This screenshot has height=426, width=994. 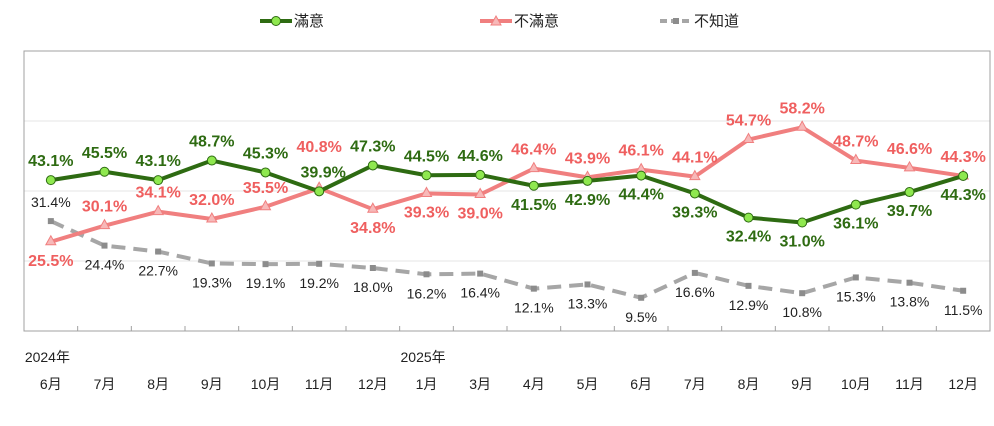 What do you see at coordinates (695, 292) in the screenshot?
I see `data-label: 16.6%` at bounding box center [695, 292].